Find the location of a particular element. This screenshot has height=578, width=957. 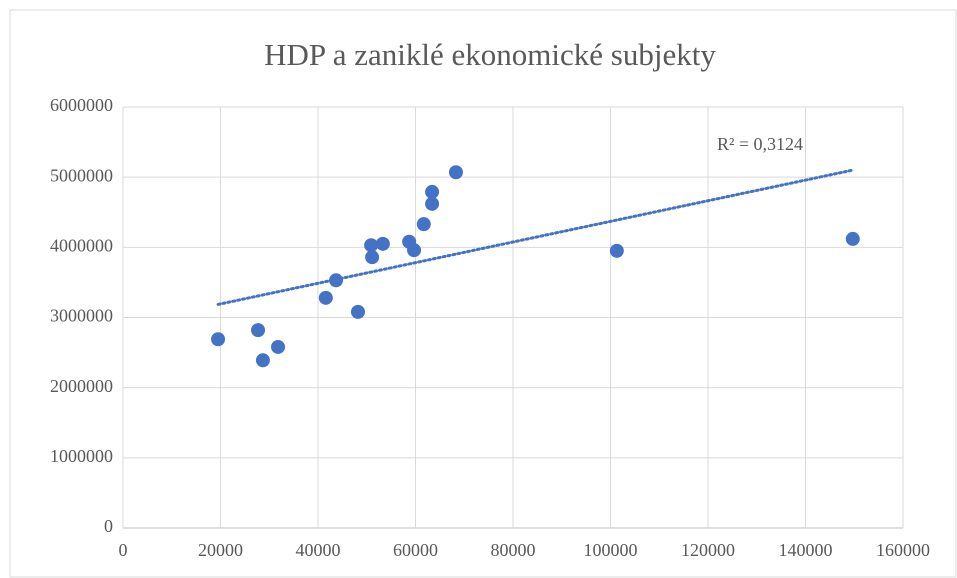

y-tick-label: 3000000 is located at coordinates (81, 316).